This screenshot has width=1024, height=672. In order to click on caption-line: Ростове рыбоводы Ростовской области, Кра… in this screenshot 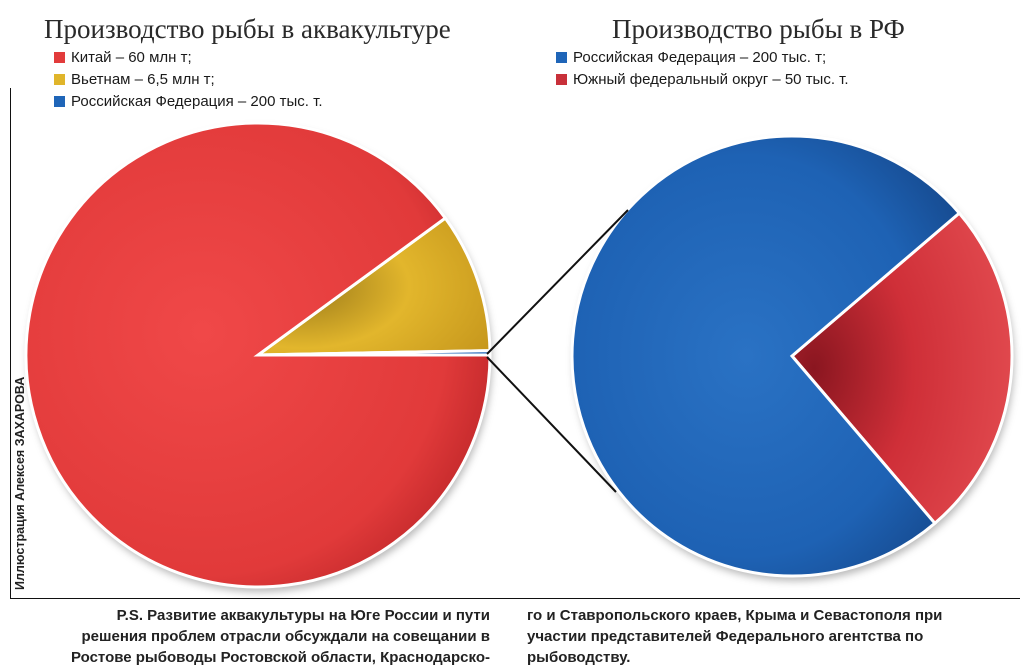, I will do `click(280, 657)`.